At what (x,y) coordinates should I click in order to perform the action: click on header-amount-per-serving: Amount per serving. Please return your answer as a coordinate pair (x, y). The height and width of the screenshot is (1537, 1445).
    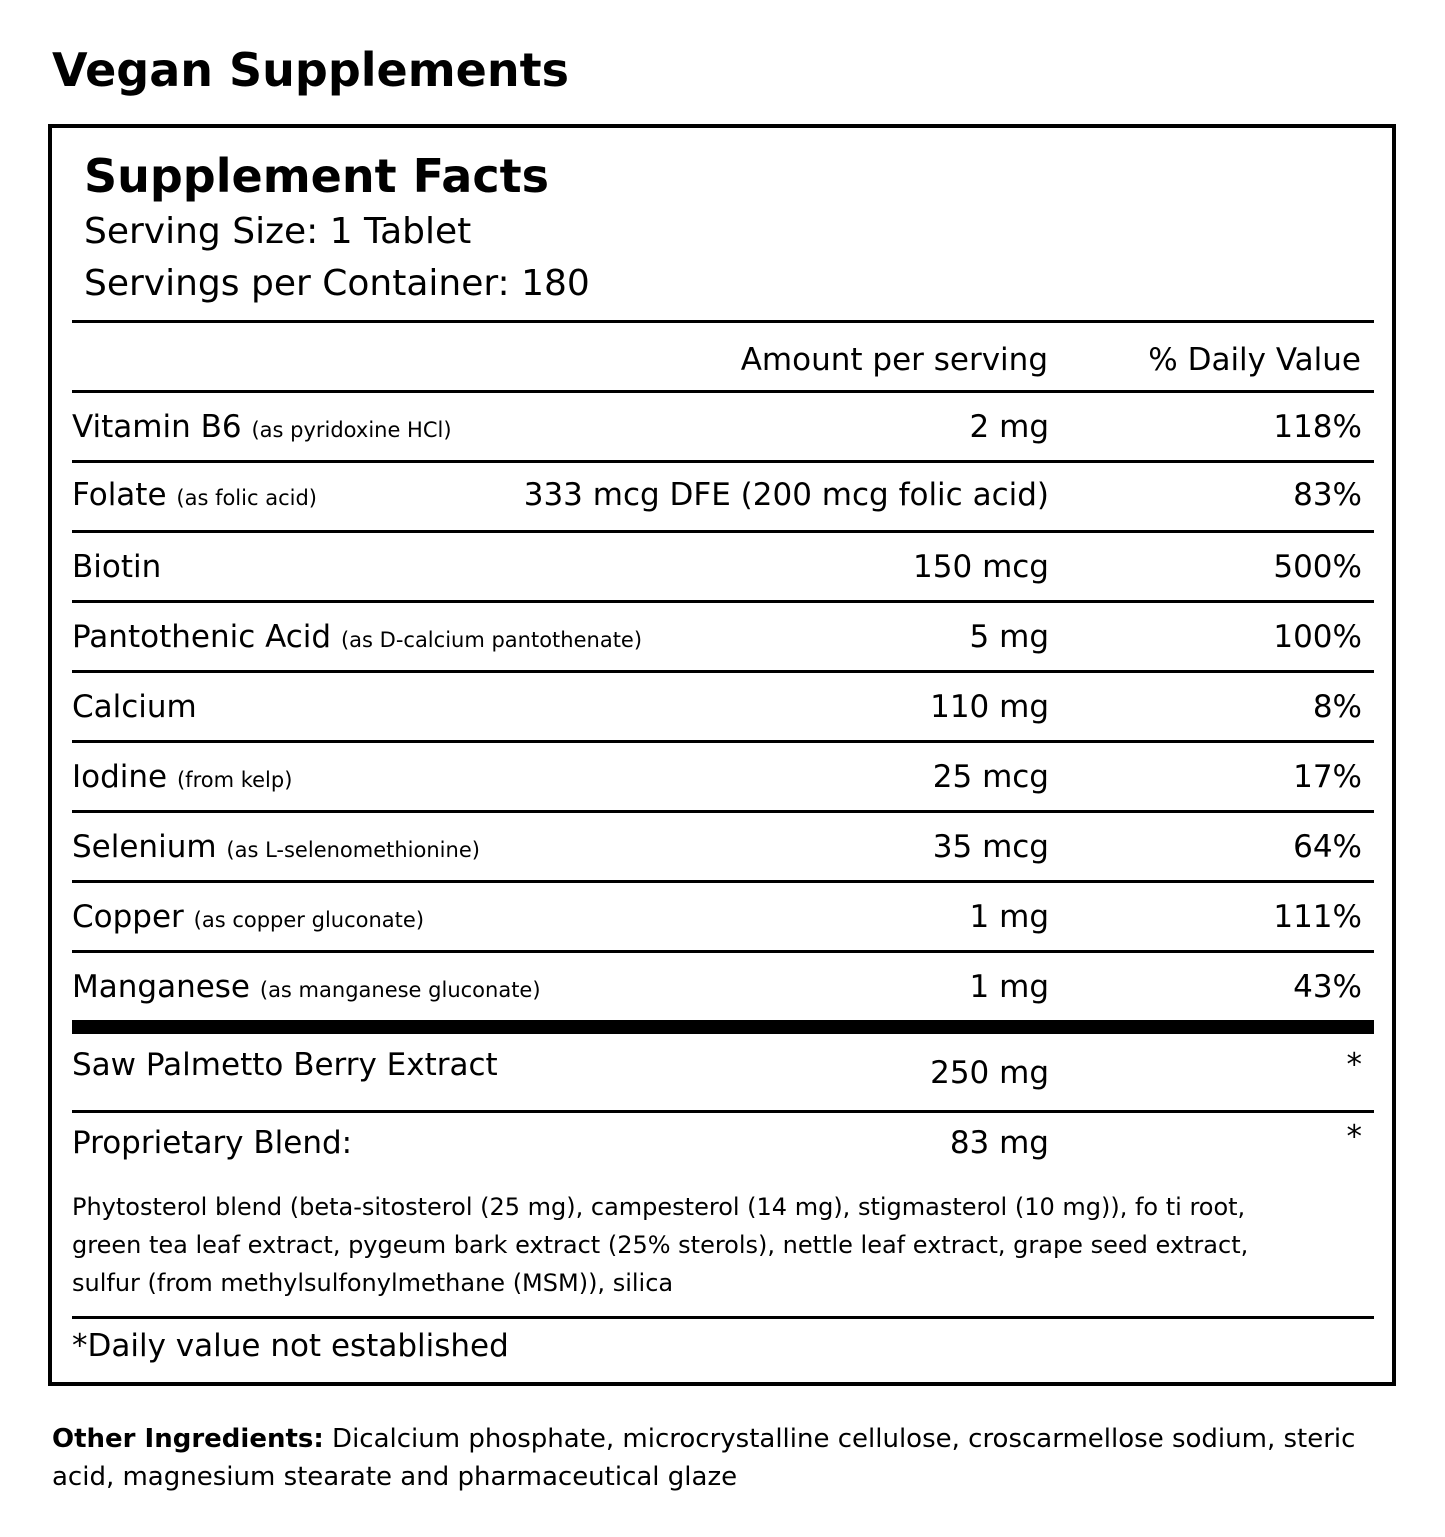
    Looking at the image, I should click on (894, 360).